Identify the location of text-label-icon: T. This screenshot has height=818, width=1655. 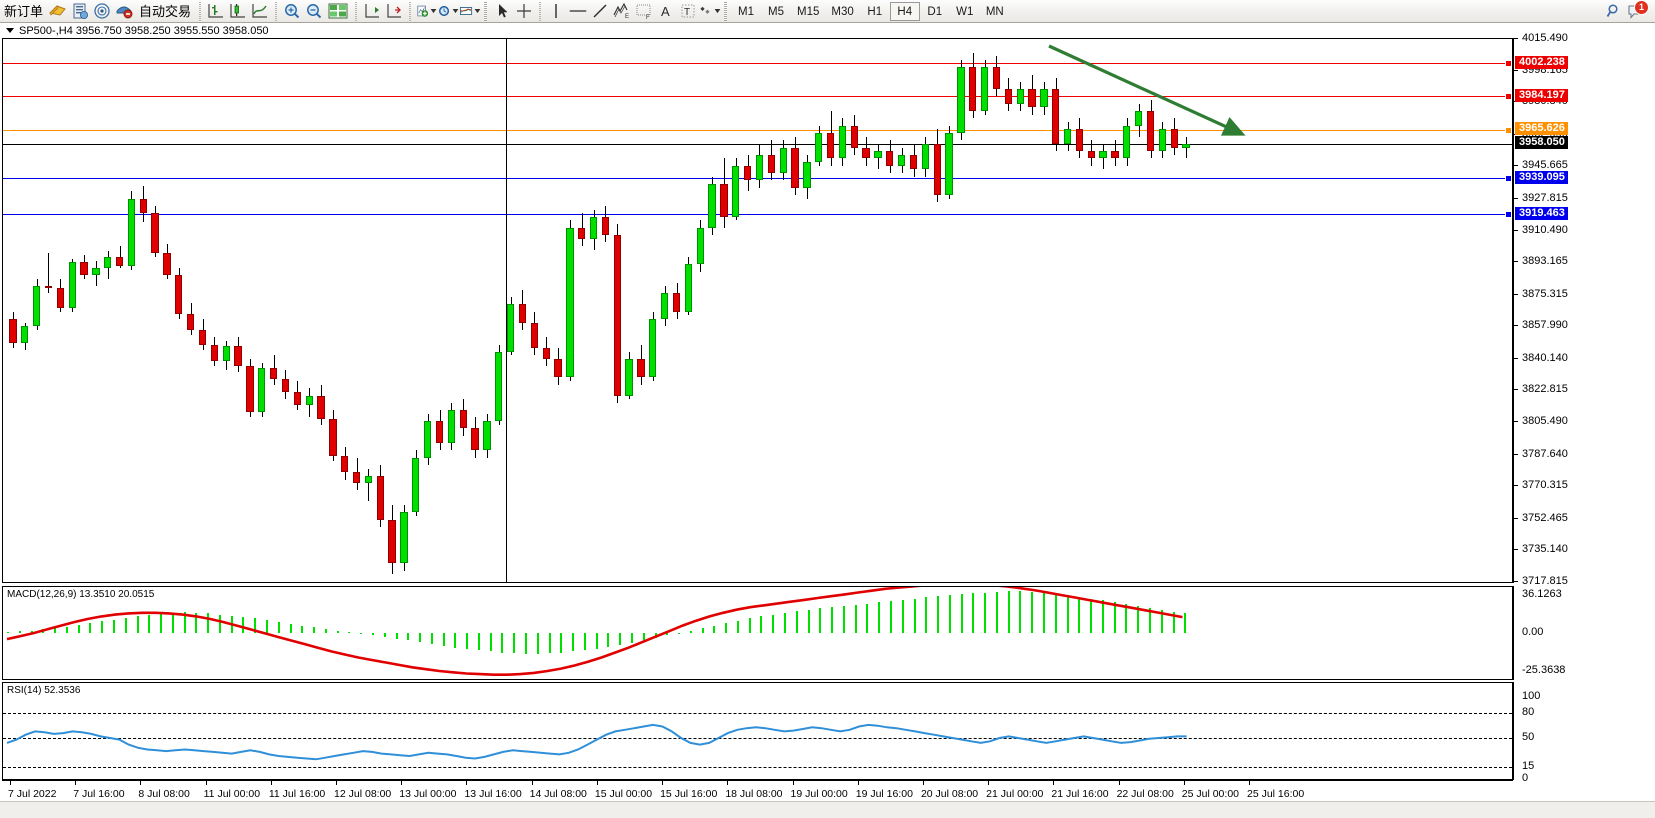
(688, 11).